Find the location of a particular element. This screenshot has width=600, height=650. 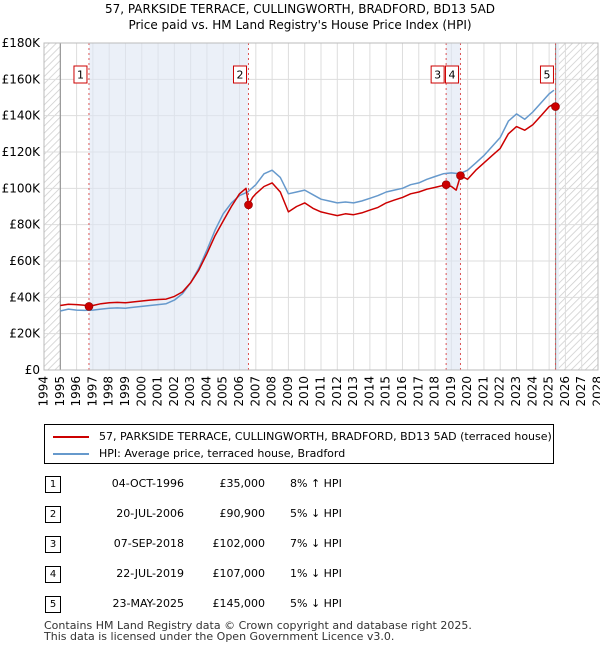

x-tick-label: 2028 is located at coordinates (595, 391).